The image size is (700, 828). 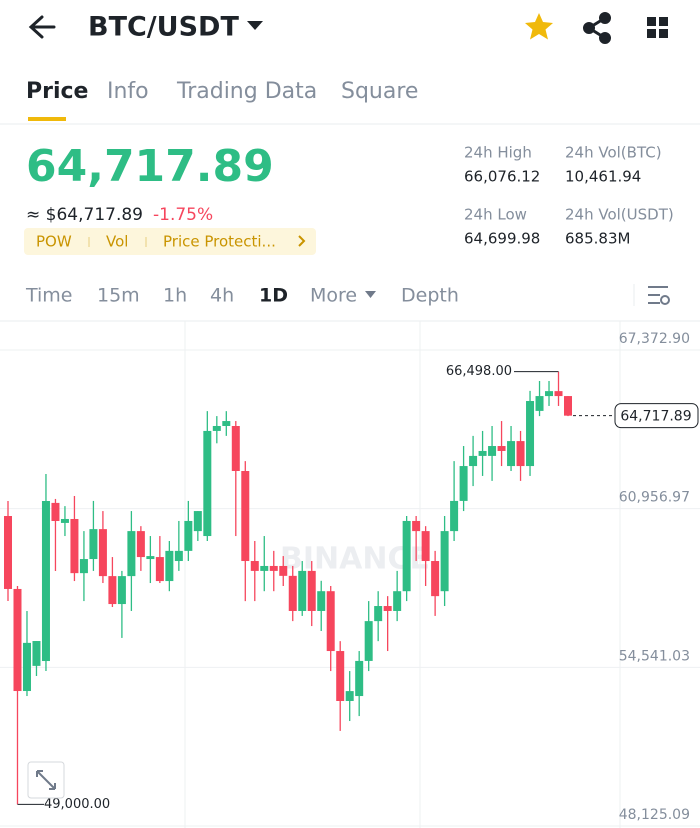 I want to click on tab: Price, so click(x=57, y=91).